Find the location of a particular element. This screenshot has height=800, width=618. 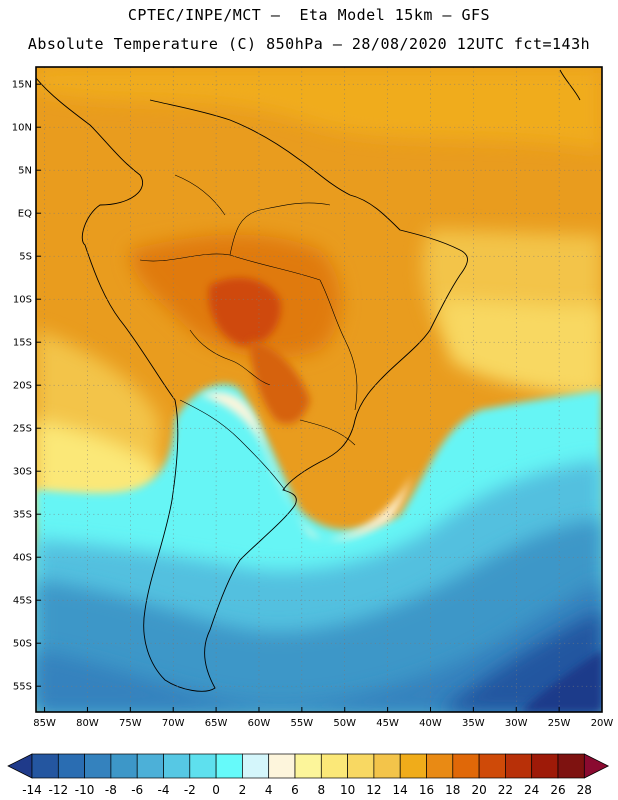

country-borders is located at coordinates (248, 332).